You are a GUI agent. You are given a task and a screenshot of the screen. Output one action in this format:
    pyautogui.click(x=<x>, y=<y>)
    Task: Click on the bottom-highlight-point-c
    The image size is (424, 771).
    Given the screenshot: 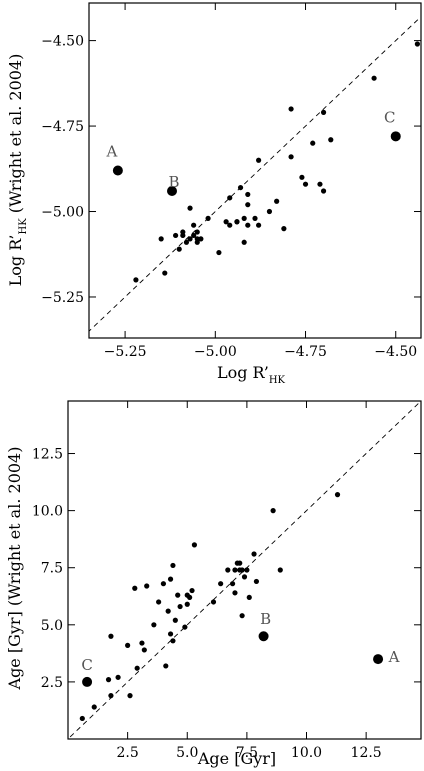 What is the action you would take?
    pyautogui.click(x=87, y=681)
    